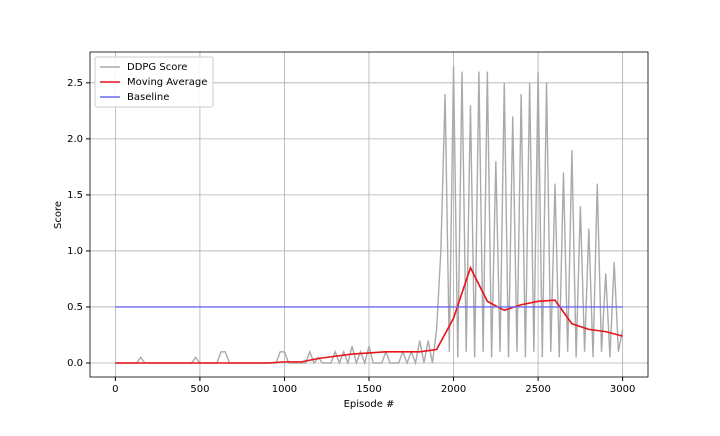 This screenshot has width=720, height=436. I want to click on legend-box, so click(154, 82).